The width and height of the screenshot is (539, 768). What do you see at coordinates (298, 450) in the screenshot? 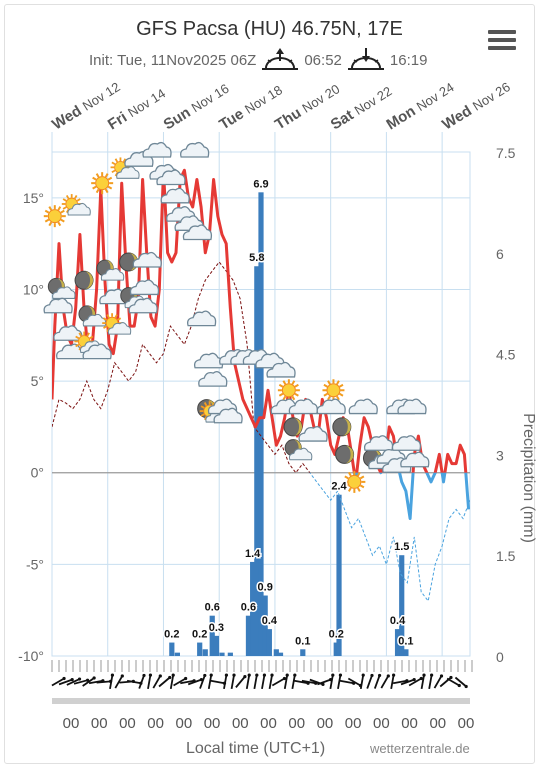
I see `moon-cloud-icon` at bounding box center [298, 450].